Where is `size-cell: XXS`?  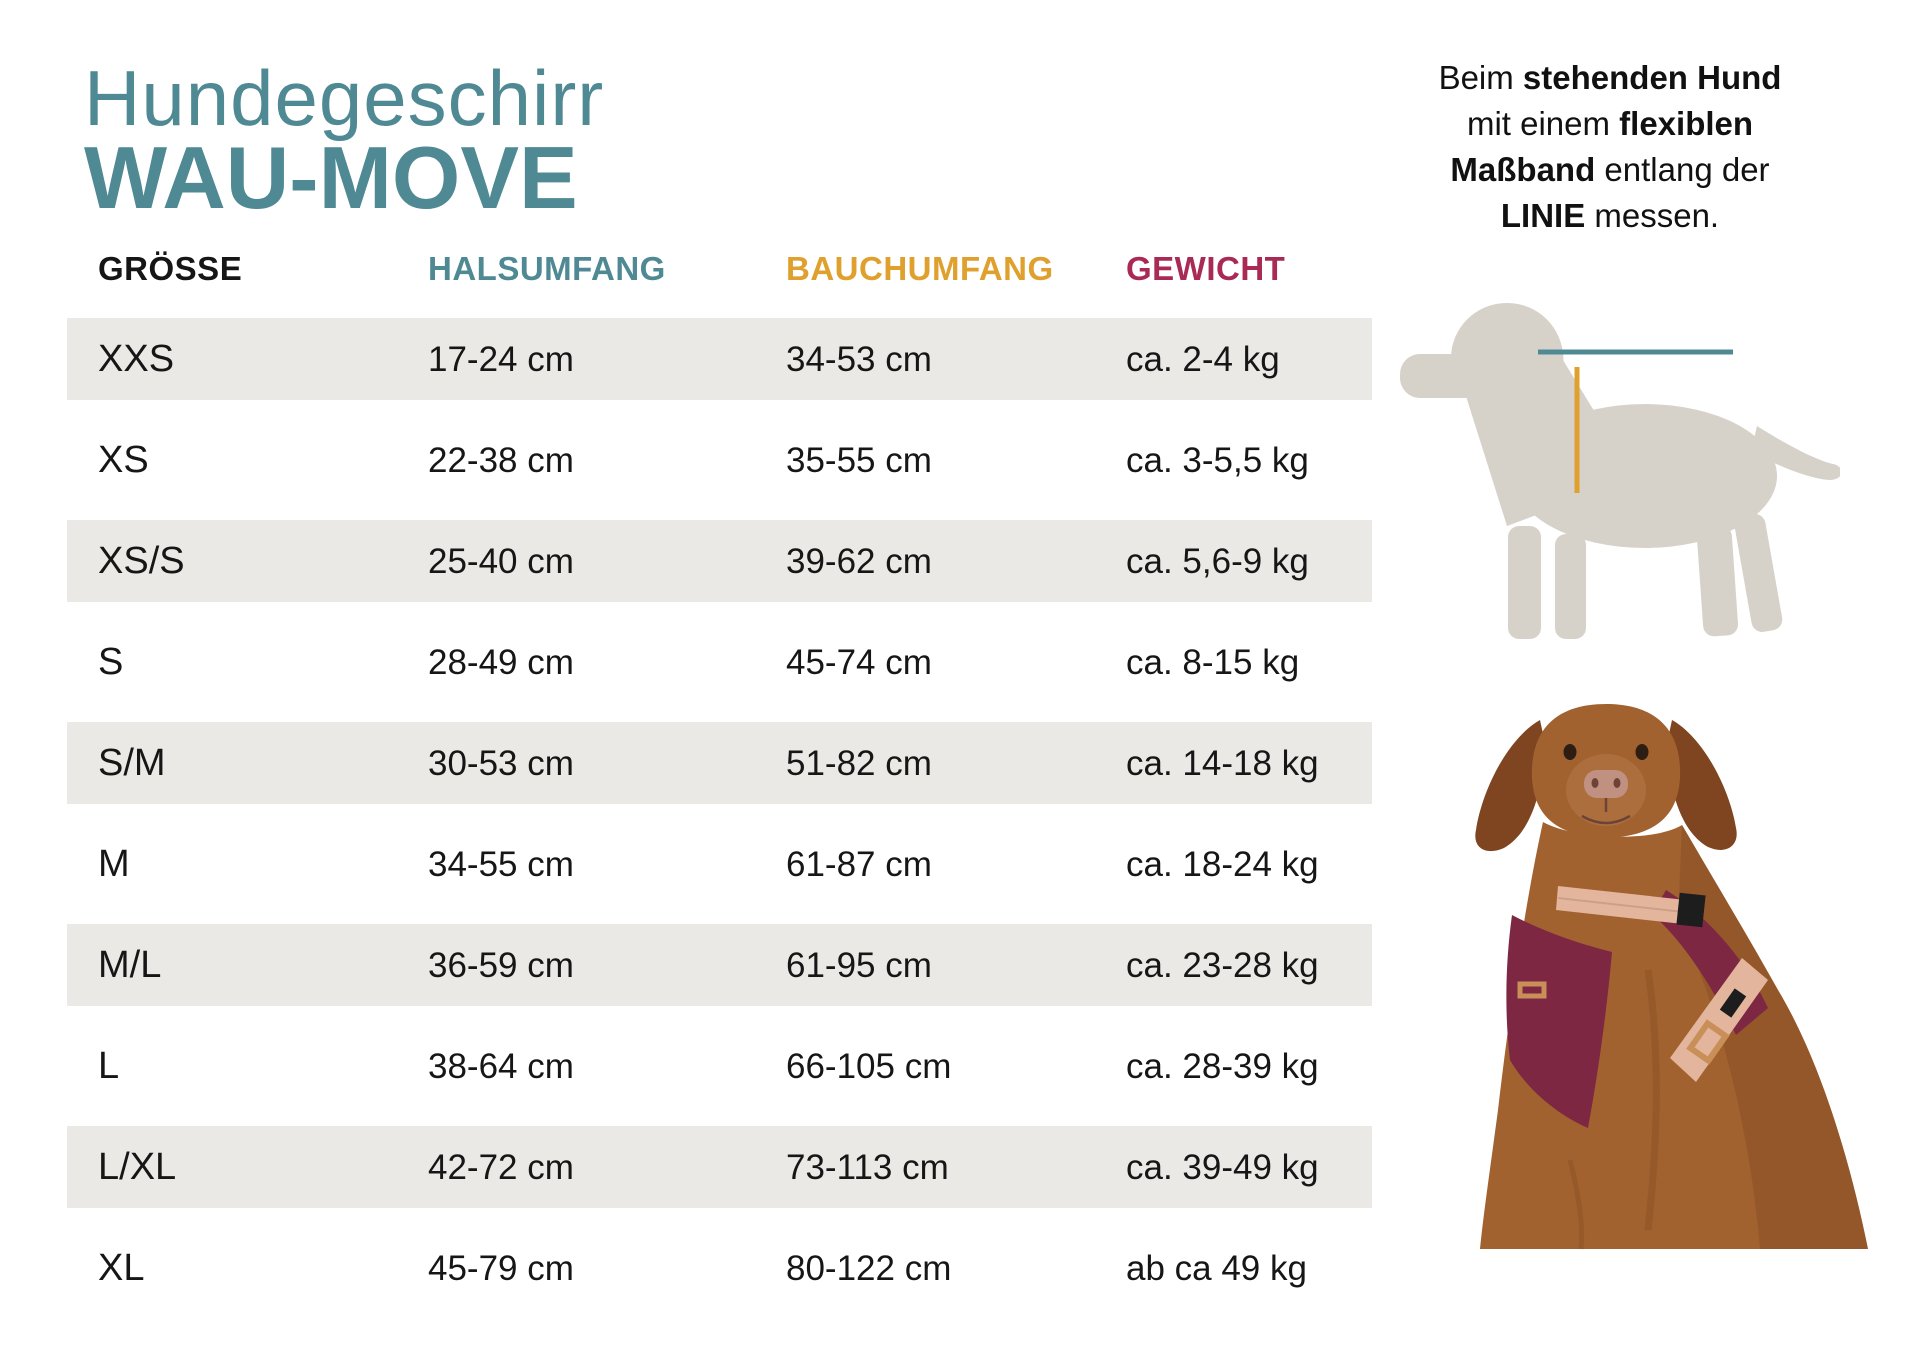 size-cell: XXS is located at coordinates (136, 359).